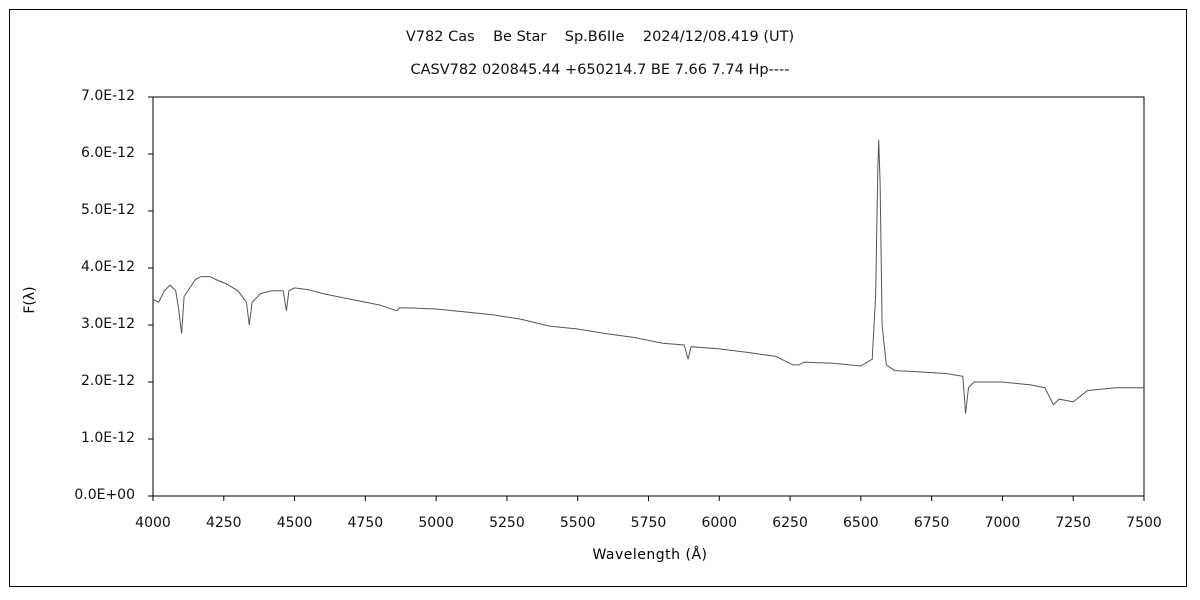 The height and width of the screenshot is (600, 1200). What do you see at coordinates (104, 495) in the screenshot?
I see `y-tick-label: 0.0E+00` at bounding box center [104, 495].